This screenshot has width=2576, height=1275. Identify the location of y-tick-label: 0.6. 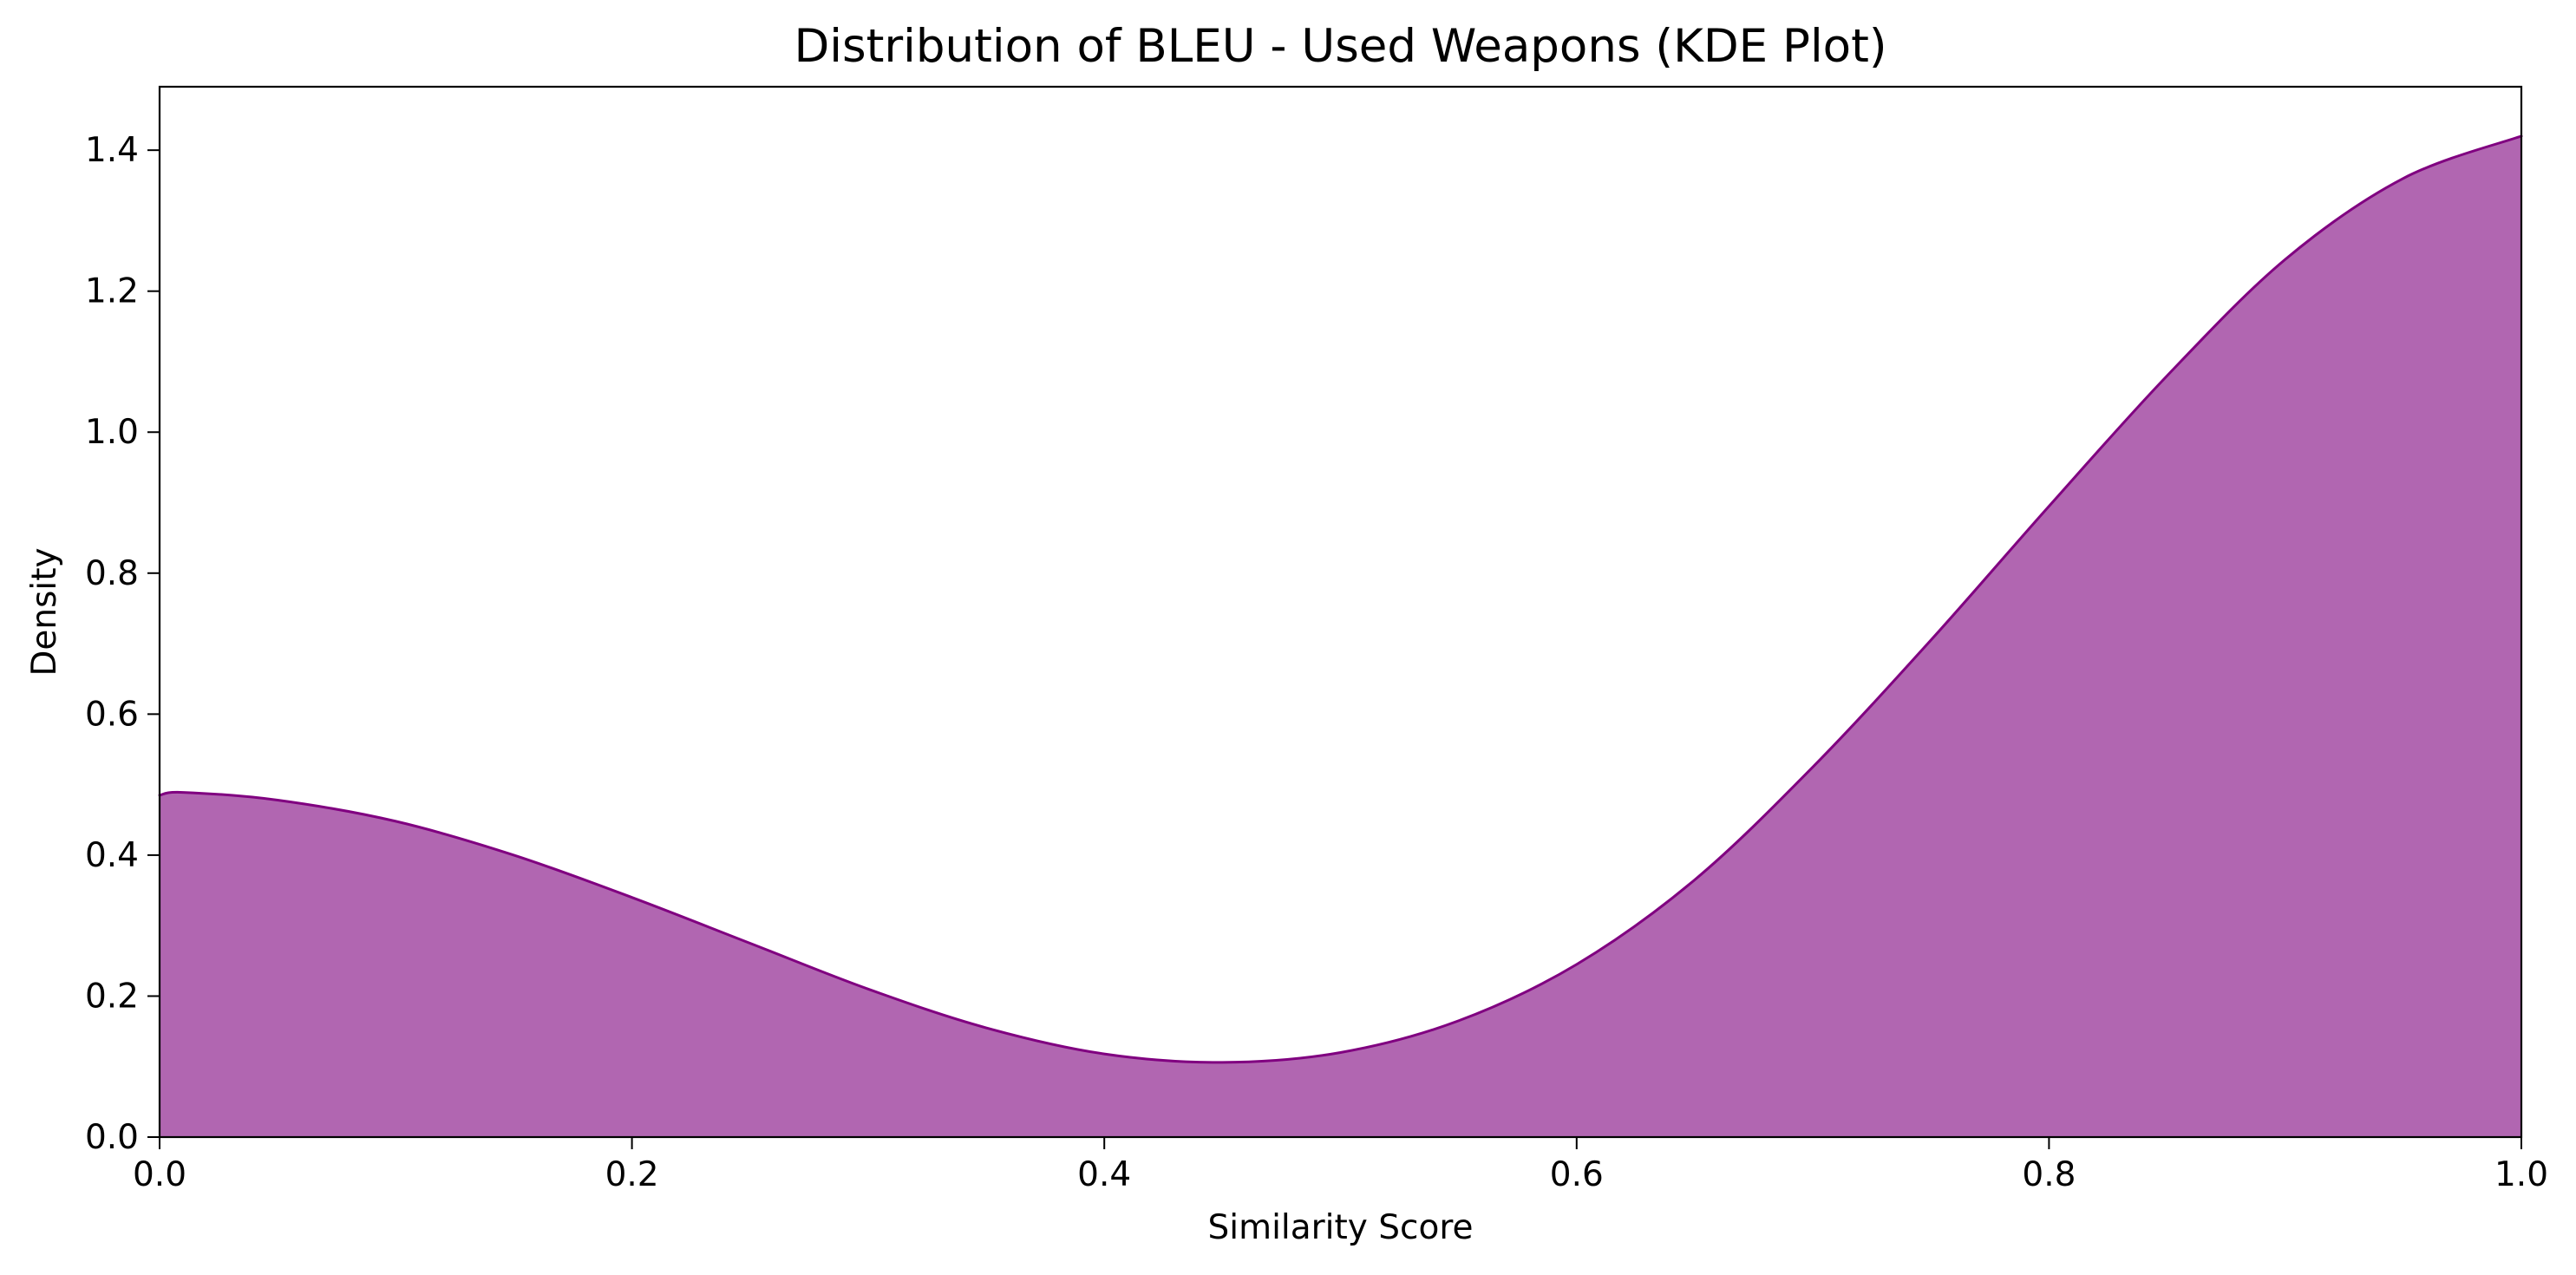
(112, 714).